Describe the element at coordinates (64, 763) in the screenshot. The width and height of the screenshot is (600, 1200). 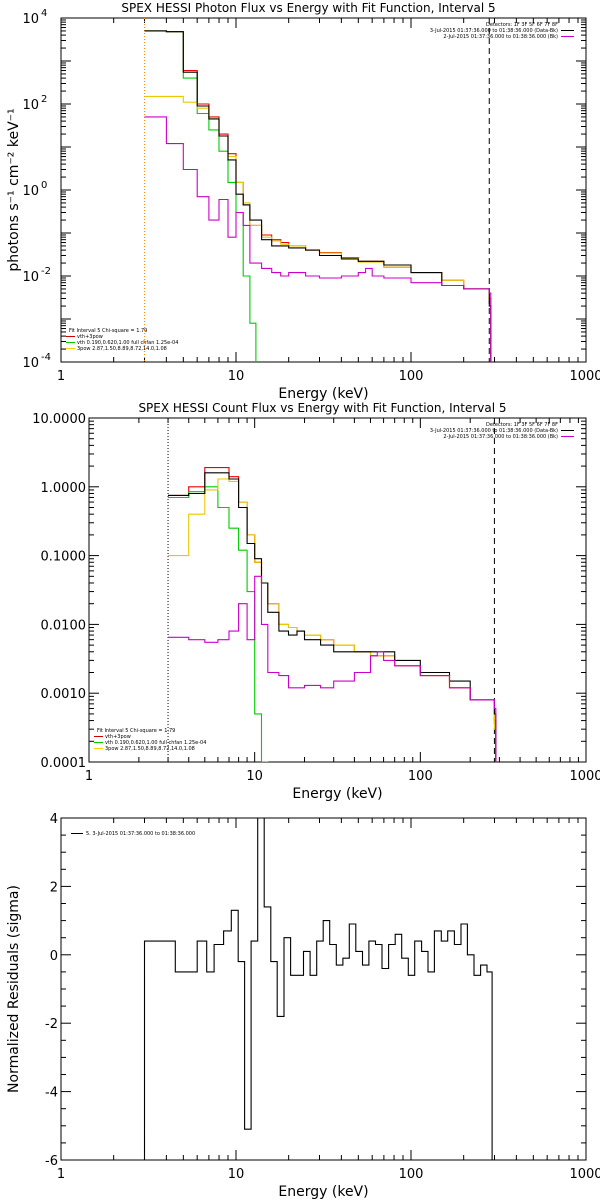
I see `y-tick-label: 0.0001` at that location.